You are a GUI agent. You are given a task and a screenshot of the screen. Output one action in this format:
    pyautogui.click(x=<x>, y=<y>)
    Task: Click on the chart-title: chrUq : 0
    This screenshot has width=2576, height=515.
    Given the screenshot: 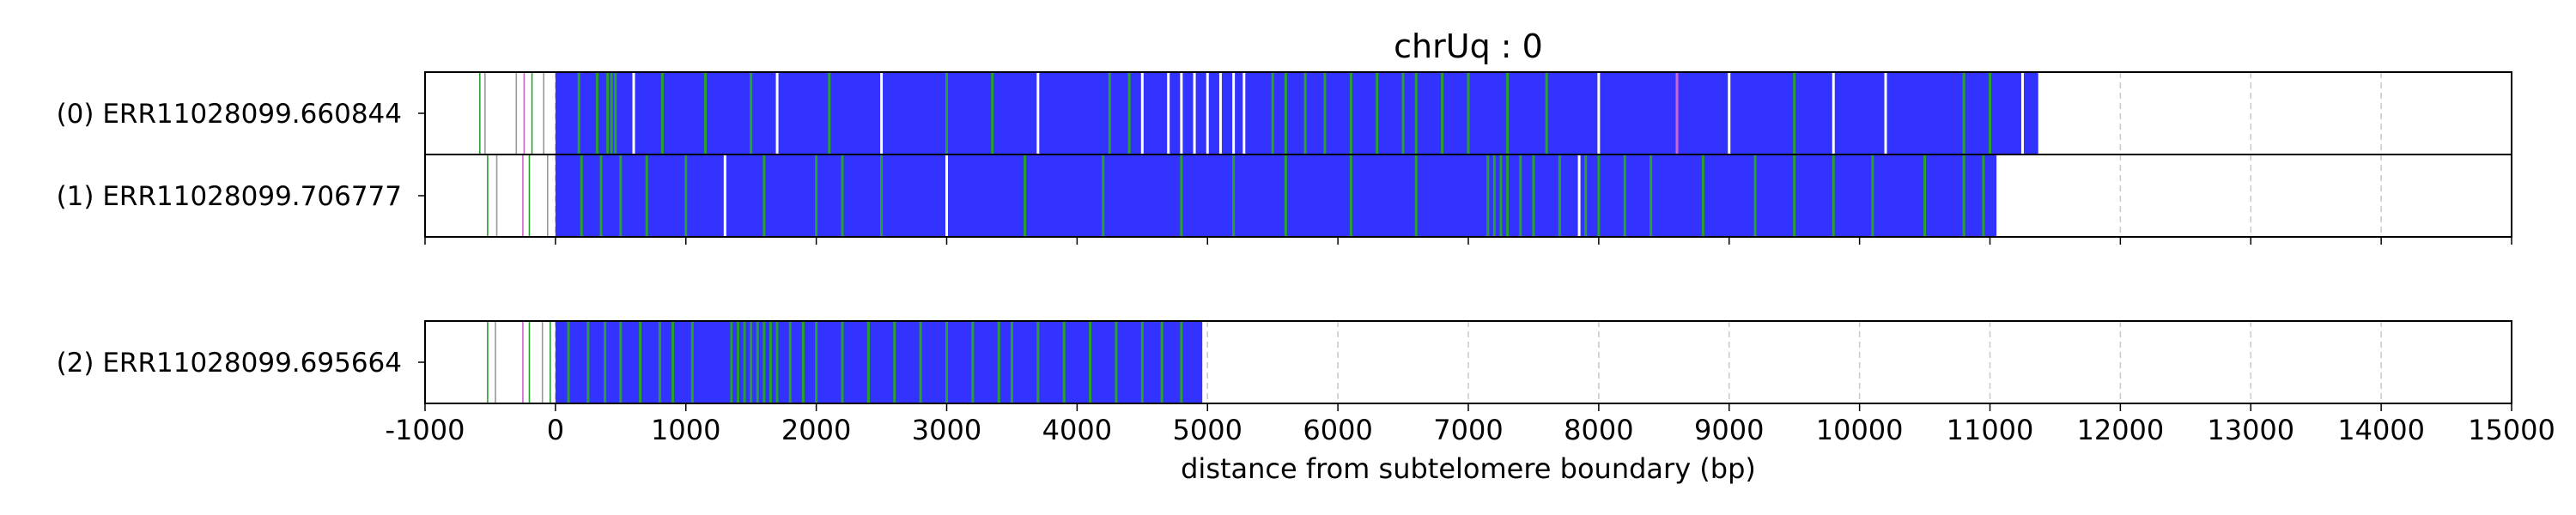 What is the action you would take?
    pyautogui.click(x=1469, y=46)
    